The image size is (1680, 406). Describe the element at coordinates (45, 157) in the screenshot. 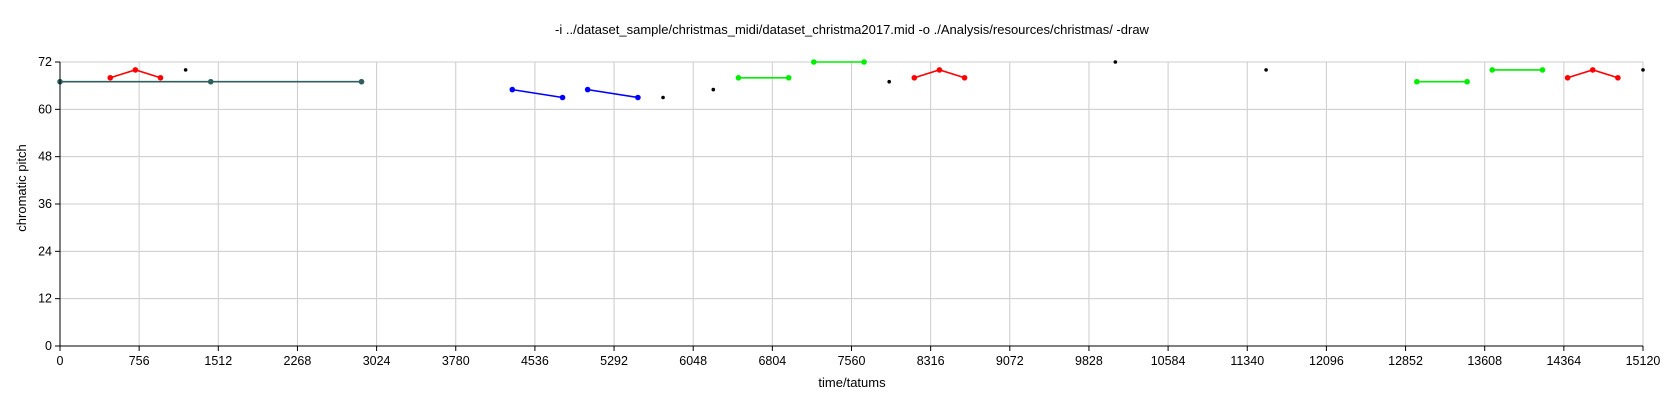

I see `y-tick-label: 48` at that location.